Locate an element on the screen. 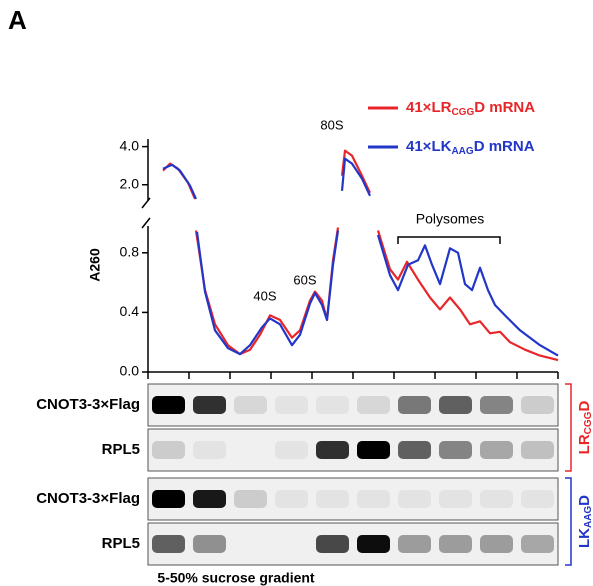  legend-label: 41×LRCGGD mRNA is located at coordinates (470, 108).